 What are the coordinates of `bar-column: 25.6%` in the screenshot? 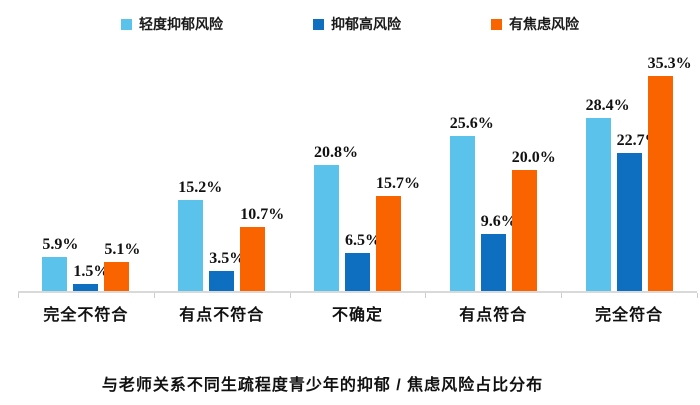 It's located at (471, 164).